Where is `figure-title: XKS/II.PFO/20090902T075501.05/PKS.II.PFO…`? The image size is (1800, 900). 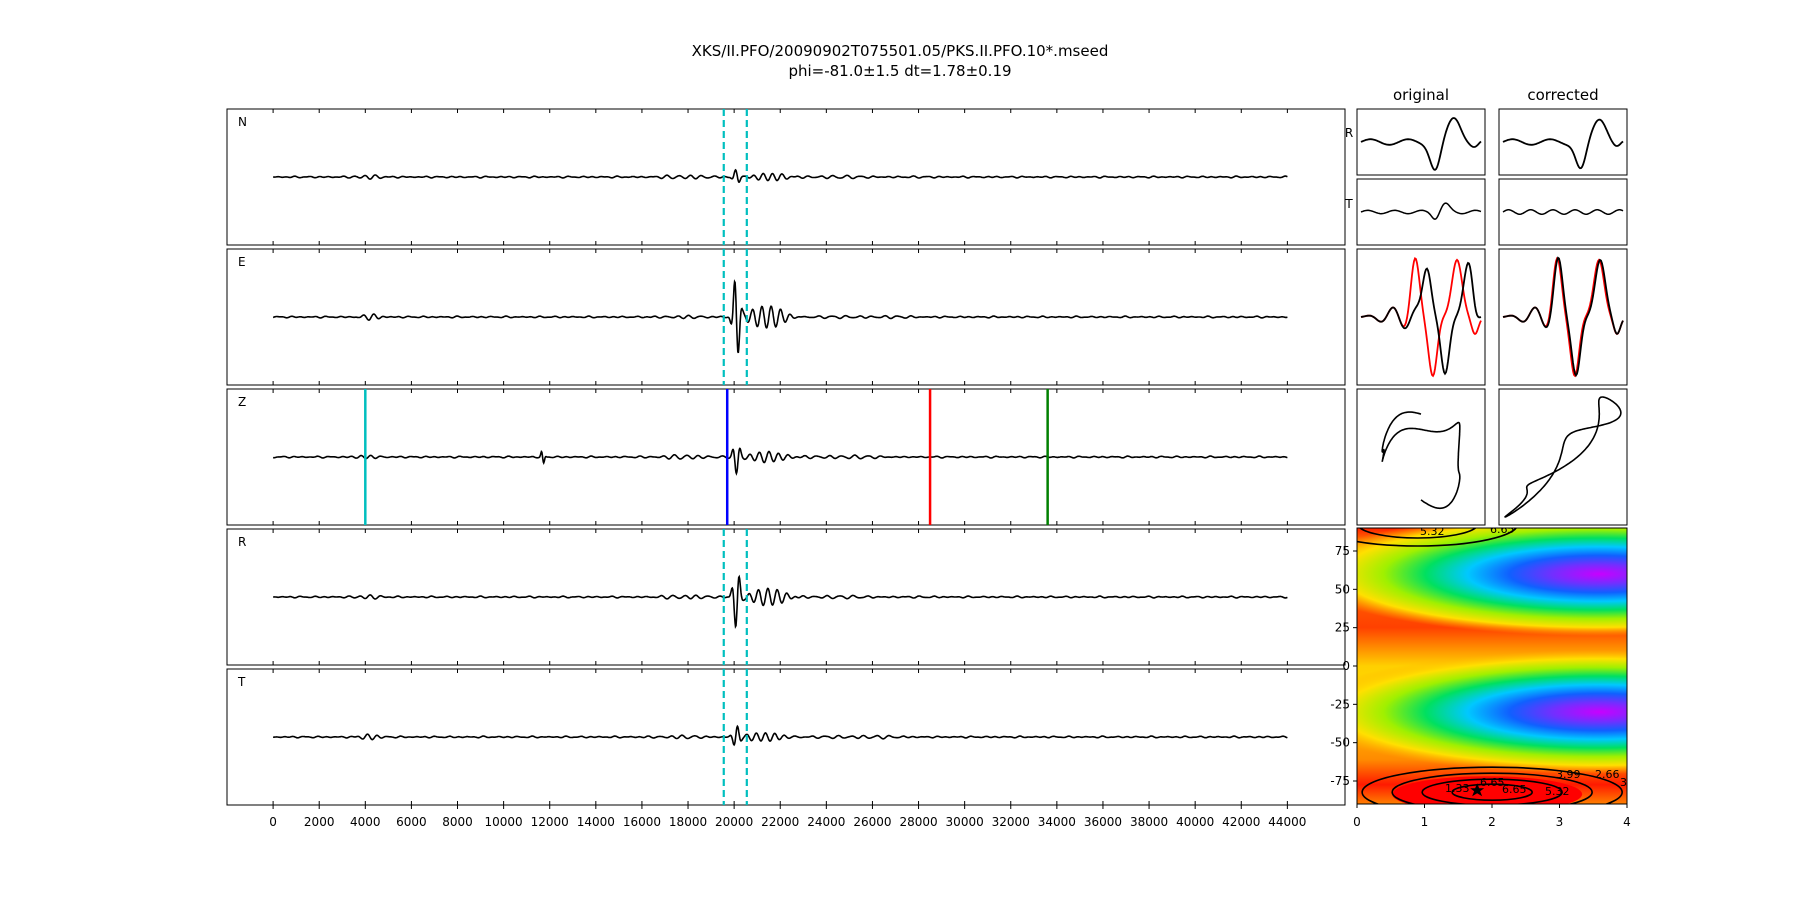 figure-title: XKS/II.PFO/20090902T075501.05/PKS.II.PFO… is located at coordinates (900, 51).